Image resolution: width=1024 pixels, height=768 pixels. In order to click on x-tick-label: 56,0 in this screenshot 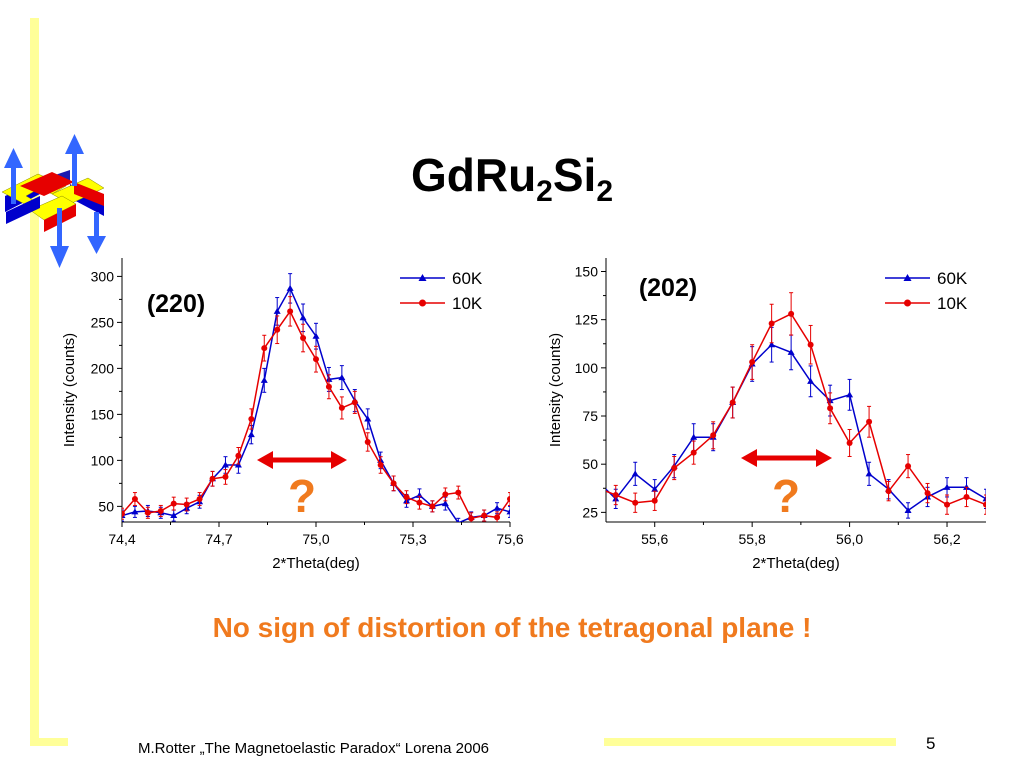, I will do `click(849, 539)`.